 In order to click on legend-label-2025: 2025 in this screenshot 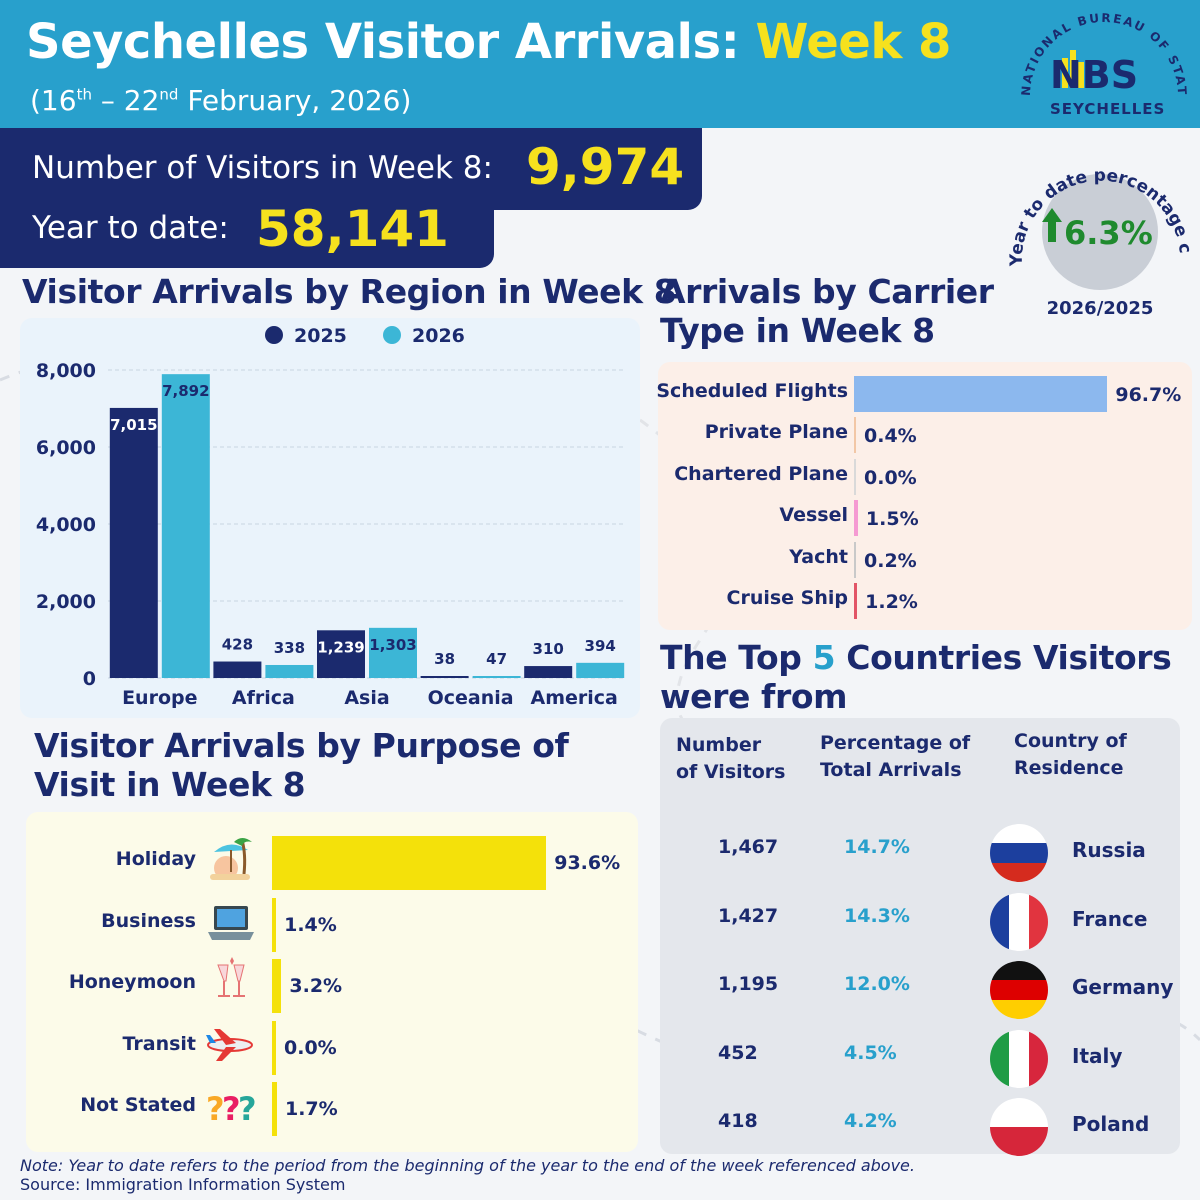, I will do `click(320, 336)`.